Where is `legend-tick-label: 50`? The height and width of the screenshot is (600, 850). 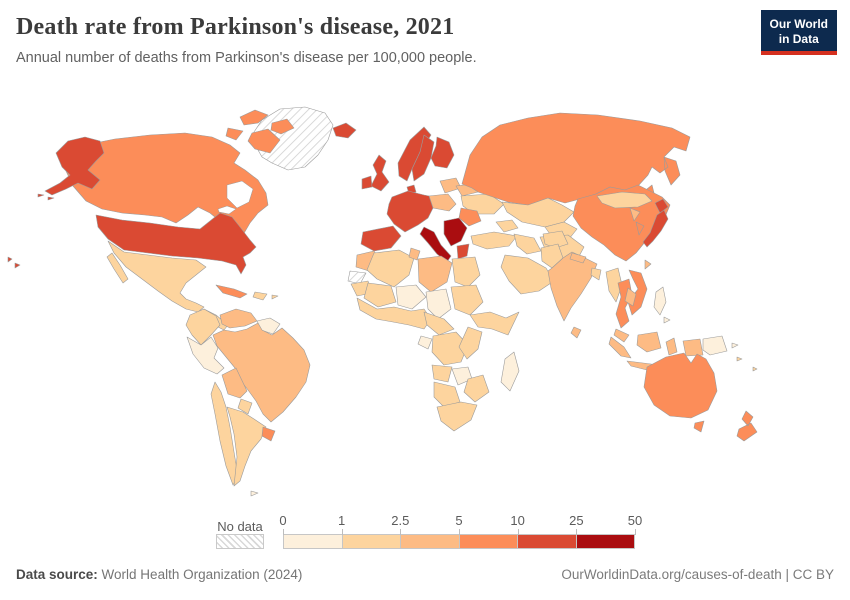
legend-tick-label: 50 is located at coordinates (635, 520).